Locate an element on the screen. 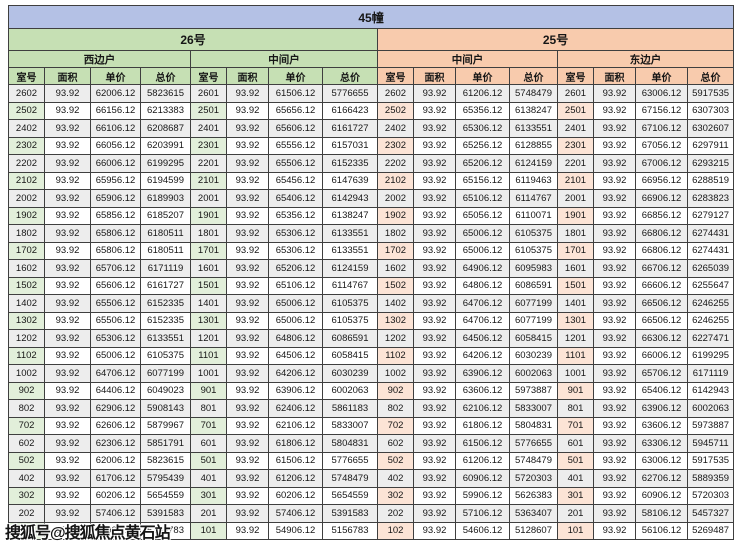  unit-price-cell: 64506.12 is located at coordinates (482, 338).